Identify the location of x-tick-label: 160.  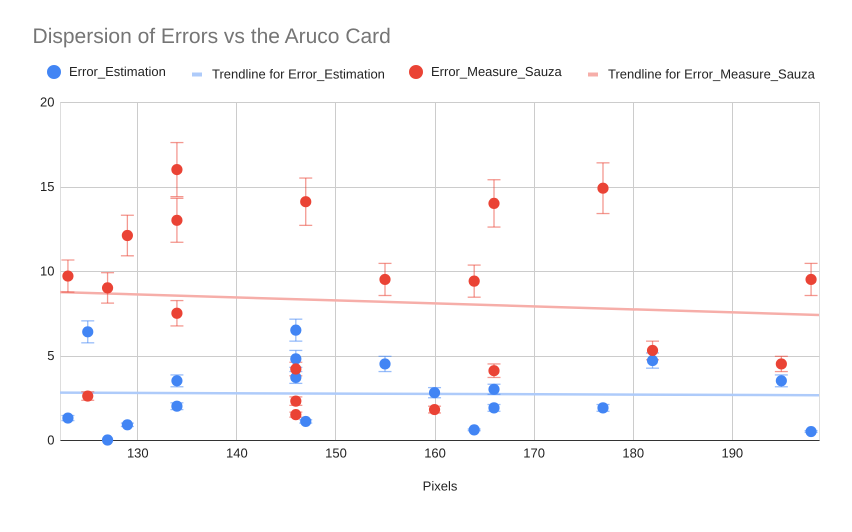
(435, 453).